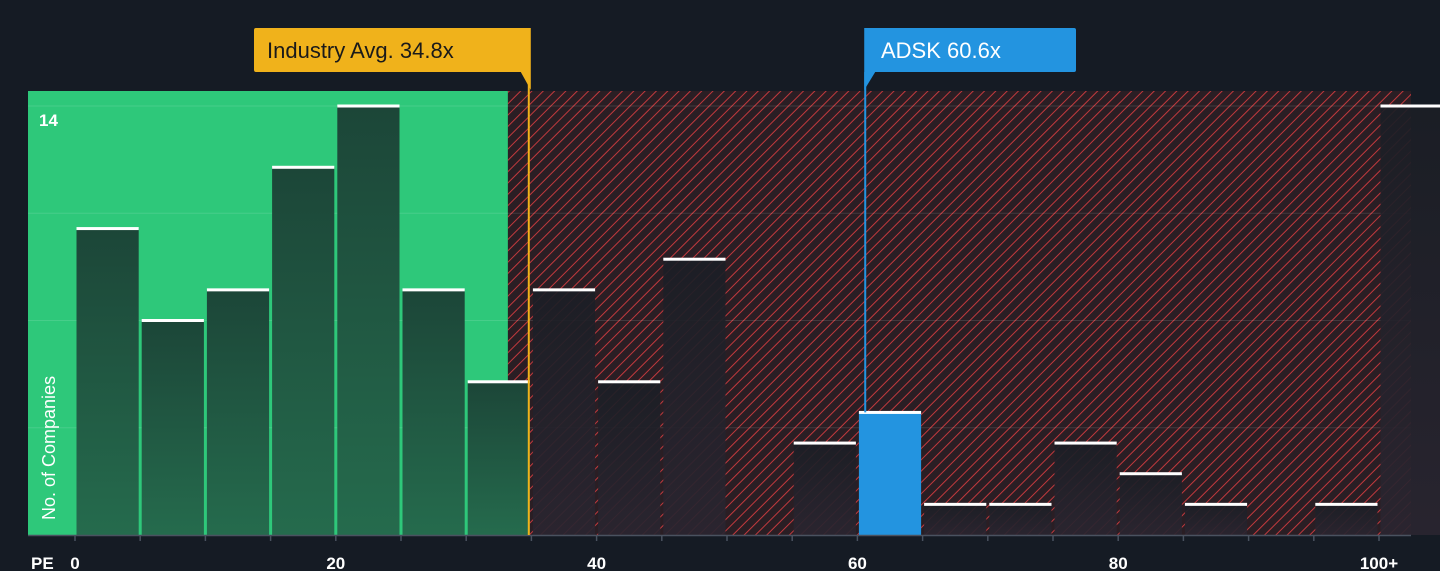 Image resolution: width=1440 pixels, height=571 pixels. What do you see at coordinates (42, 562) in the screenshot?
I see `x-axis-title: PE` at bounding box center [42, 562].